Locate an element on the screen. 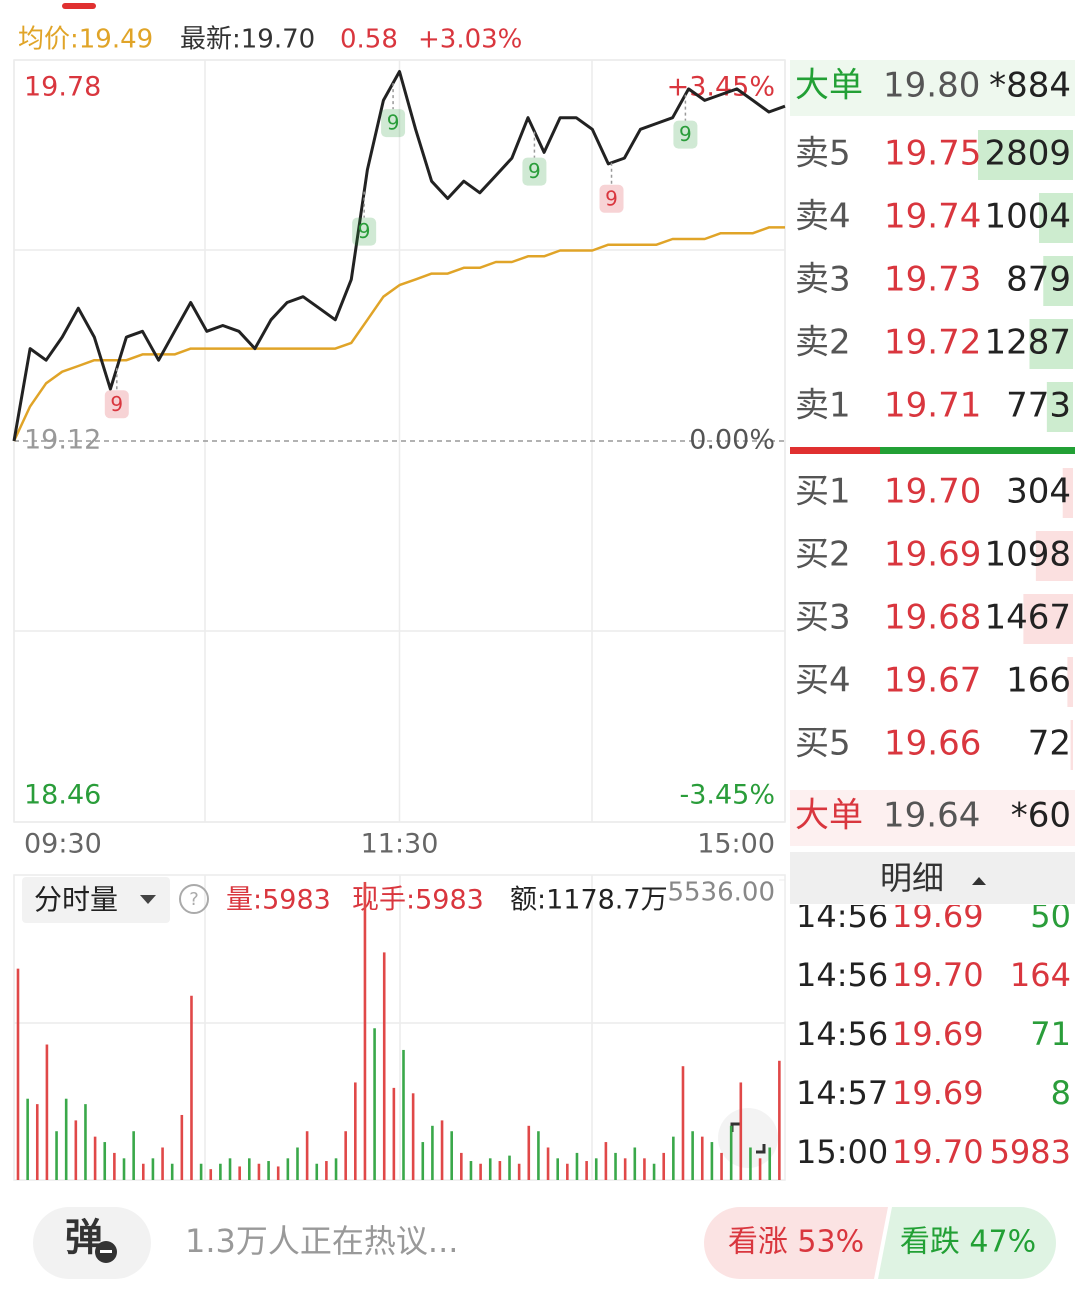 The width and height of the screenshot is (1080, 1303). book-label: 大单 is located at coordinates (829, 816).